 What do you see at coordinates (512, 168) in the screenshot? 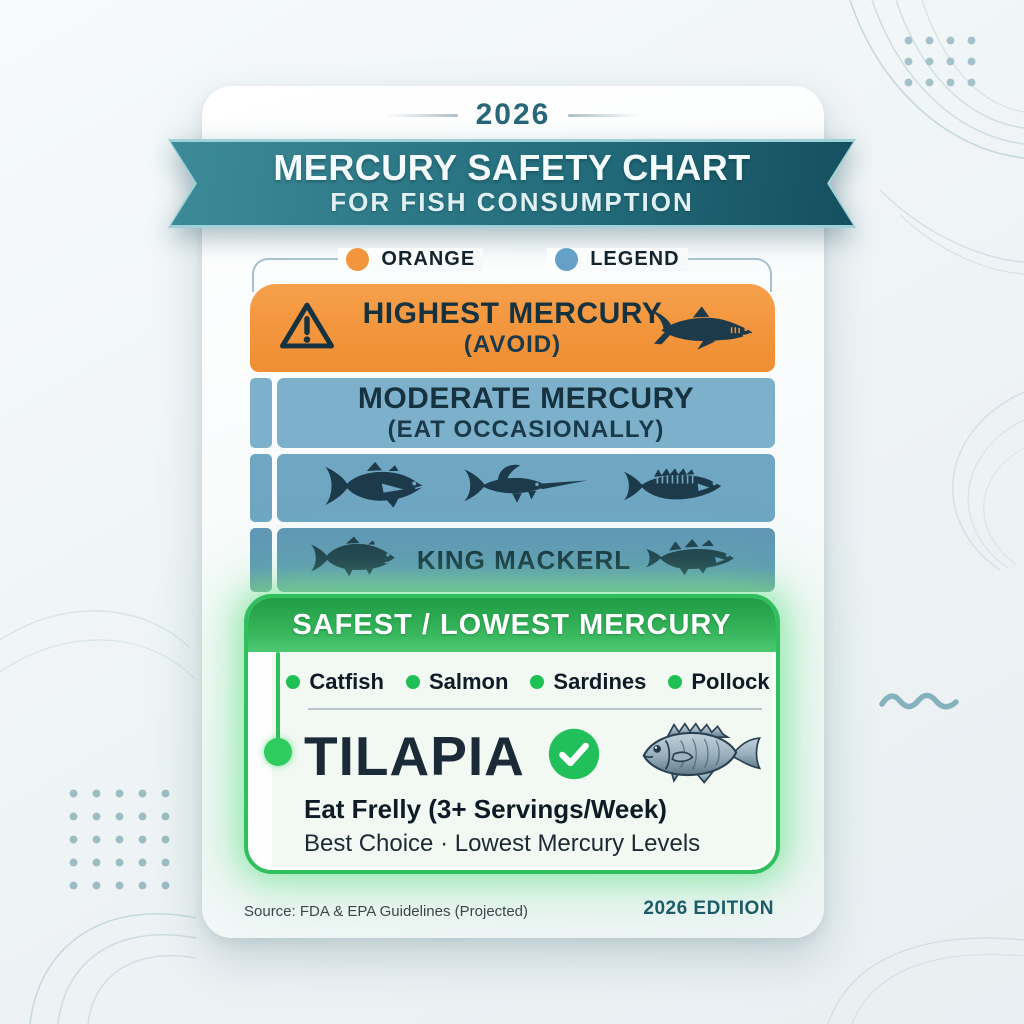
I see `poster-title: MERCURY SAFETY CHART` at bounding box center [512, 168].